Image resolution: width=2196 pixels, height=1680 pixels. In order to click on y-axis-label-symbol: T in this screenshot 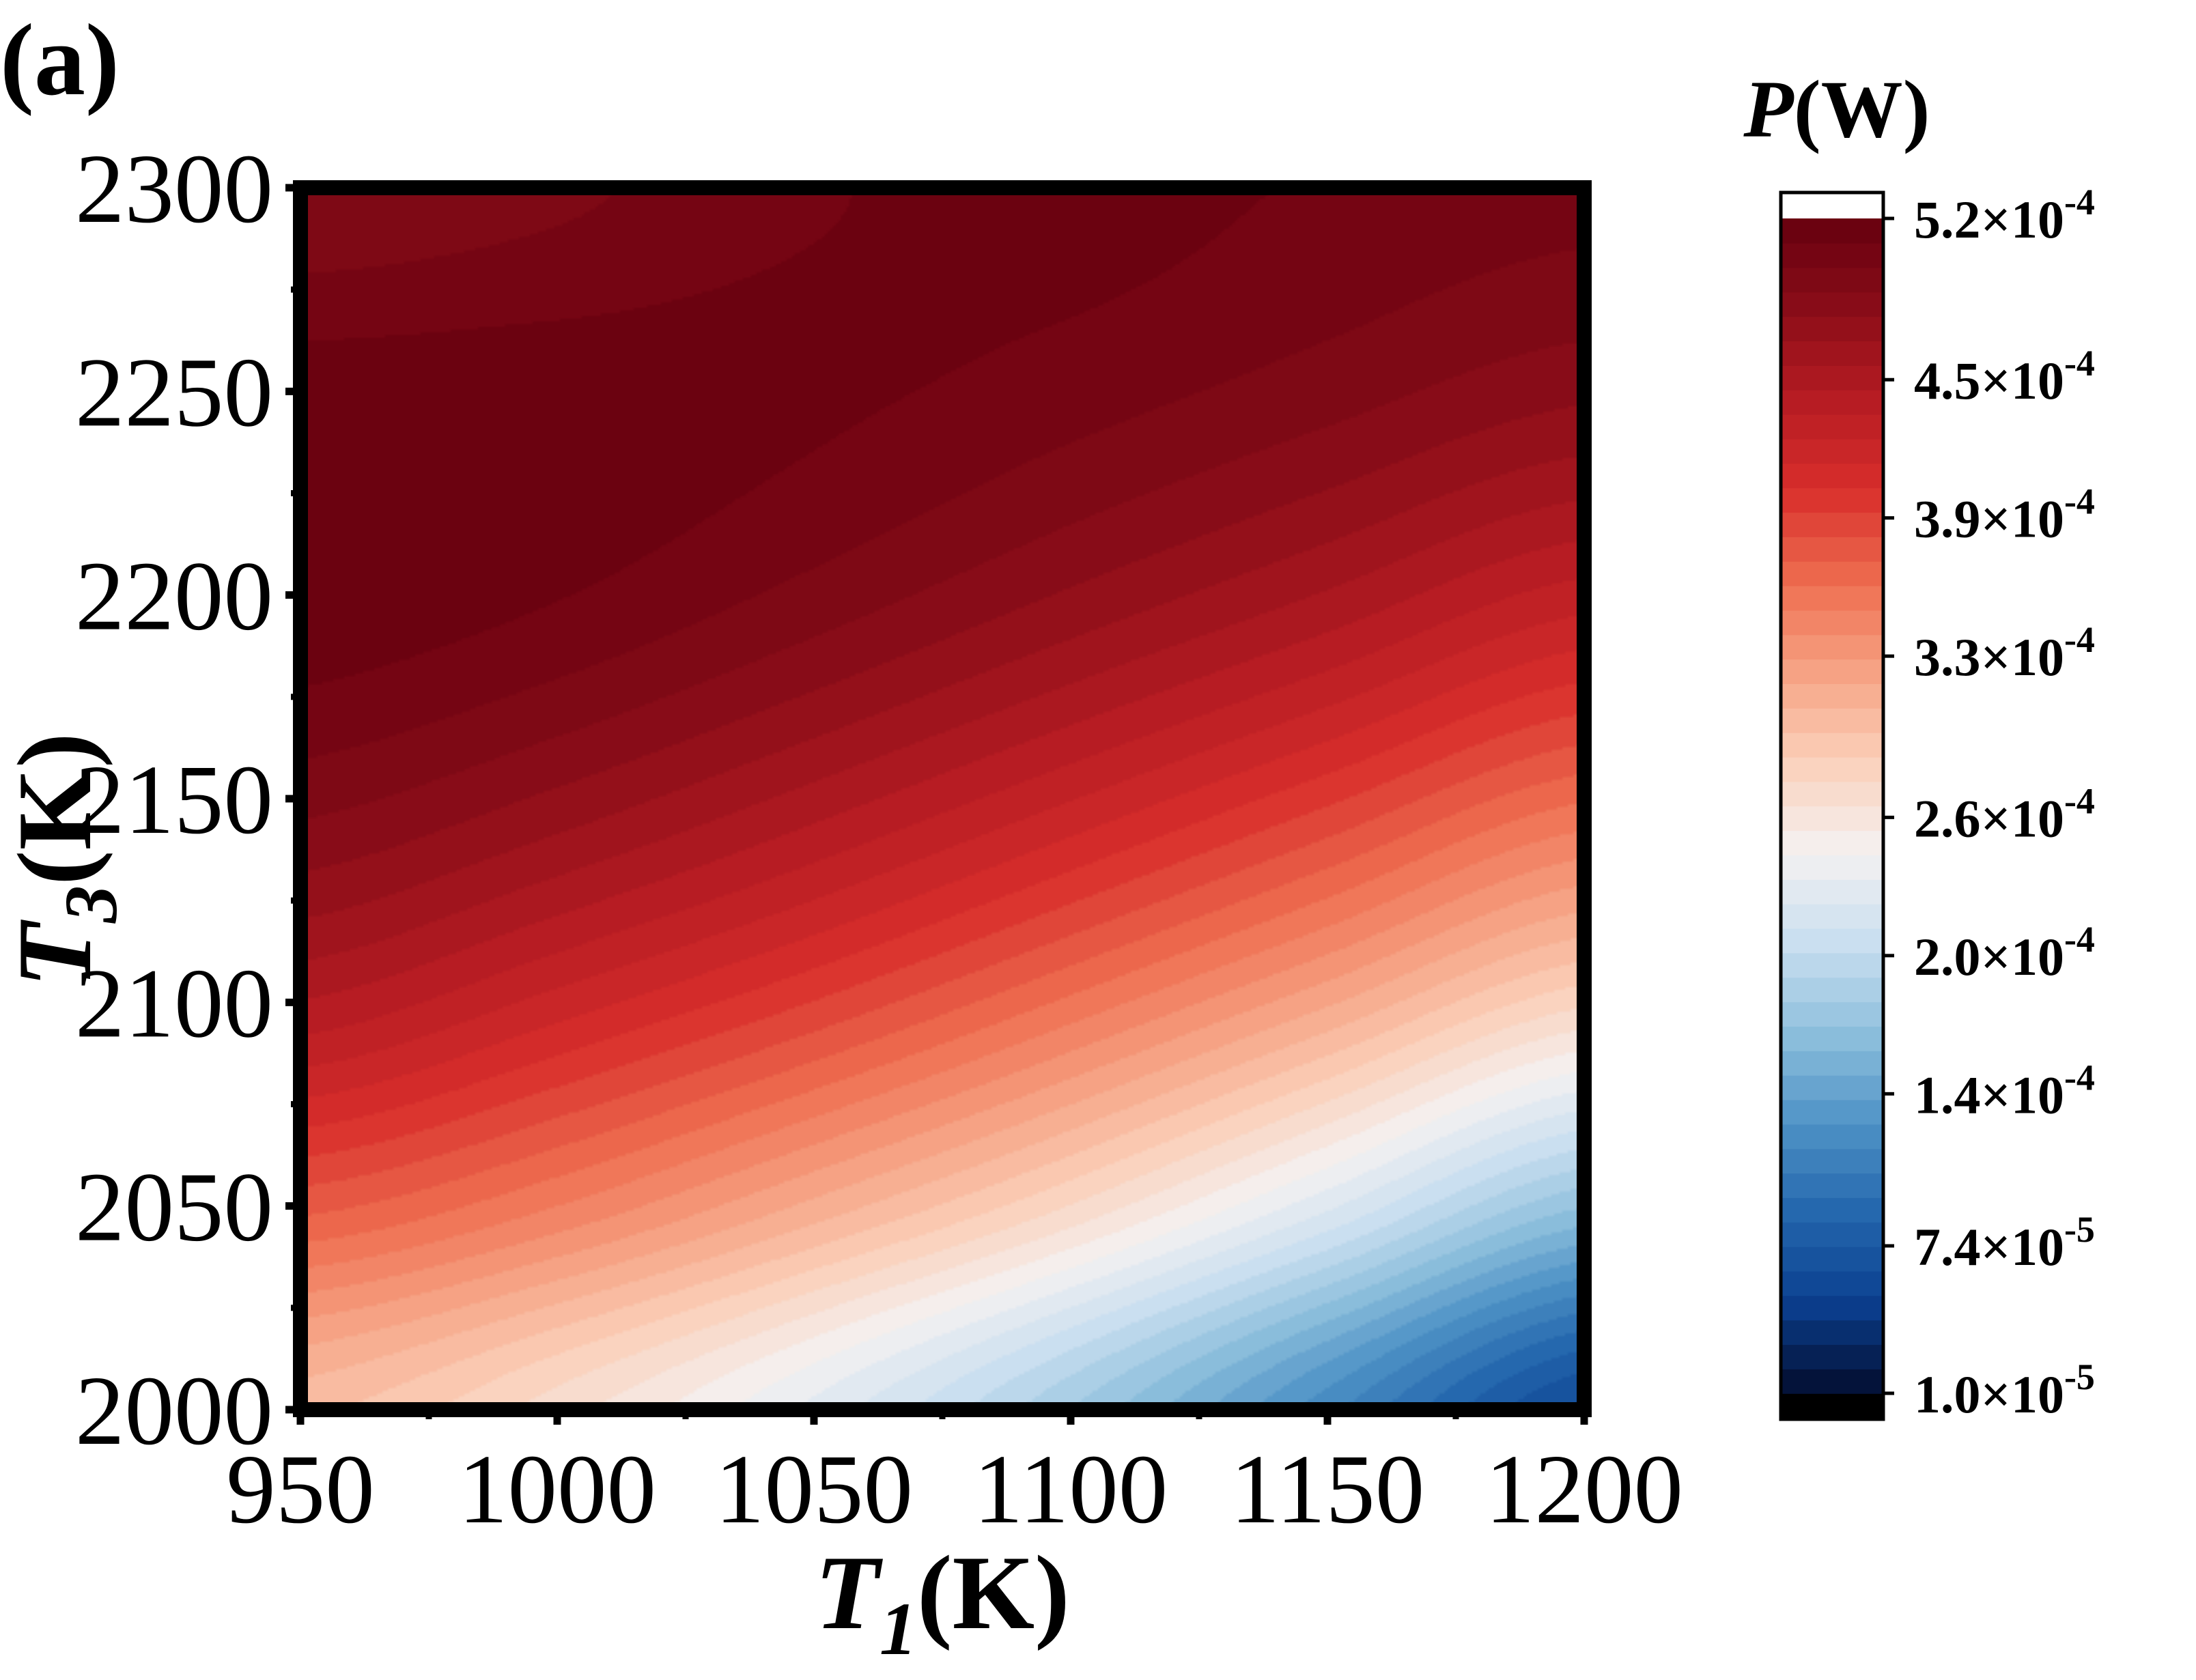, I will do `click(57, 954)`.